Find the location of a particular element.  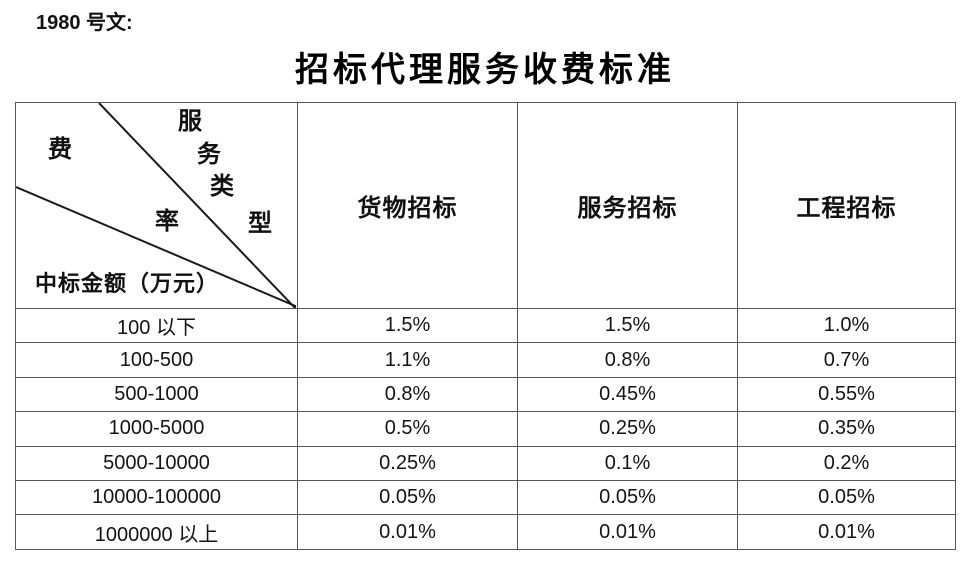

diagonal-corner-cell: 服 务 类 型 费 率 中标金额（万元） is located at coordinates (156, 205).